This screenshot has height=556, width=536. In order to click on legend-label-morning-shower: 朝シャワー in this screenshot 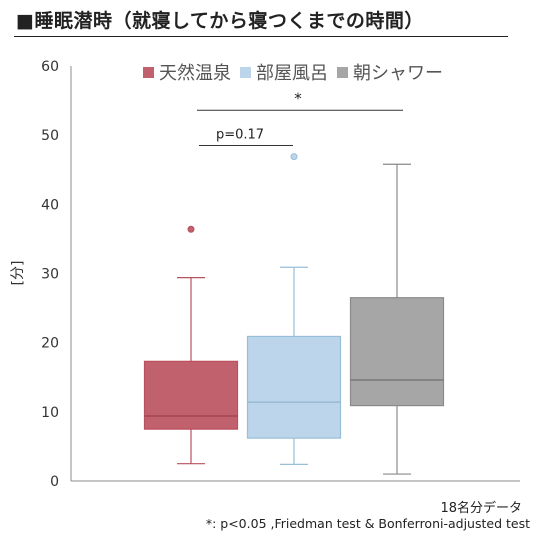, I will do `click(398, 73)`.